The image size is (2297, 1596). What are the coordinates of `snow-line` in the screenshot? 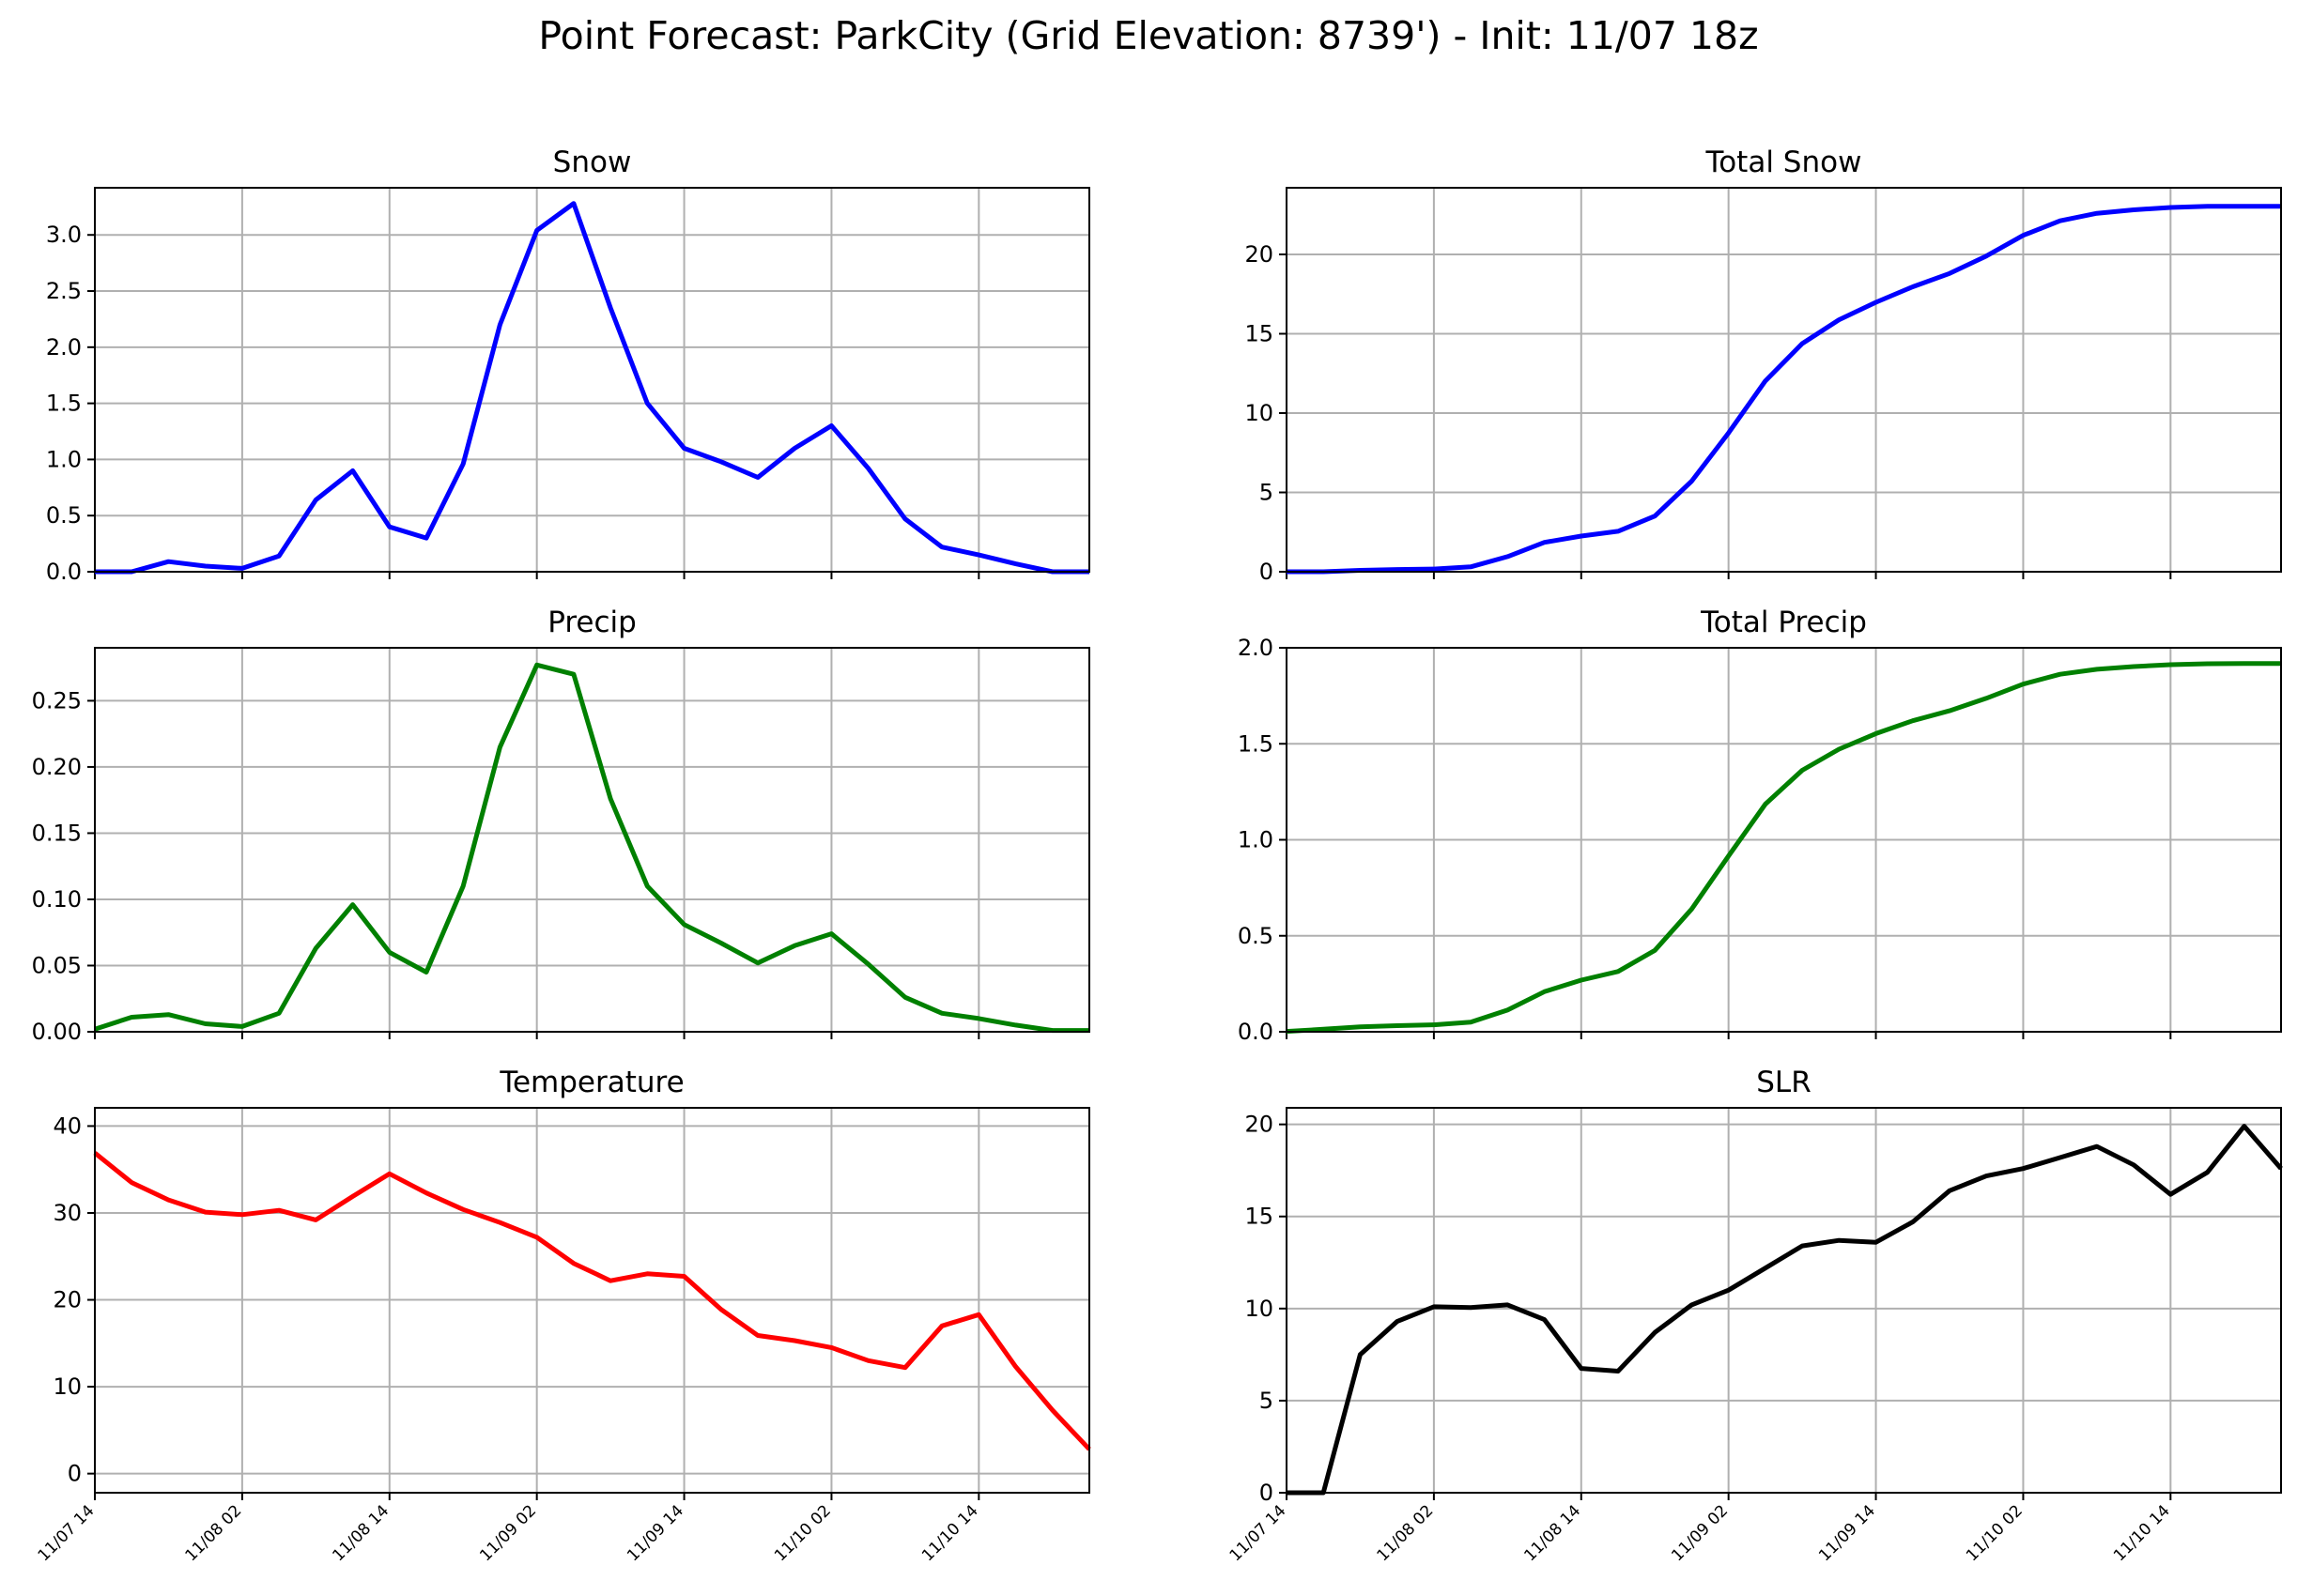 It's located at (592, 388).